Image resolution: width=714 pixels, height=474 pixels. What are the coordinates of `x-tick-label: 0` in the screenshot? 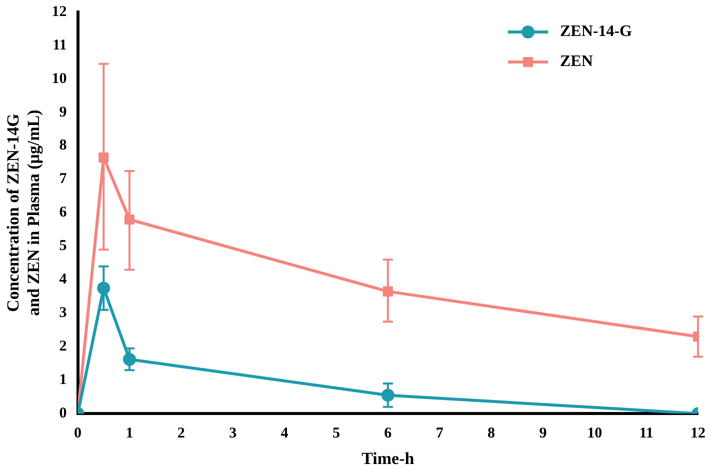 It's located at (78, 433).